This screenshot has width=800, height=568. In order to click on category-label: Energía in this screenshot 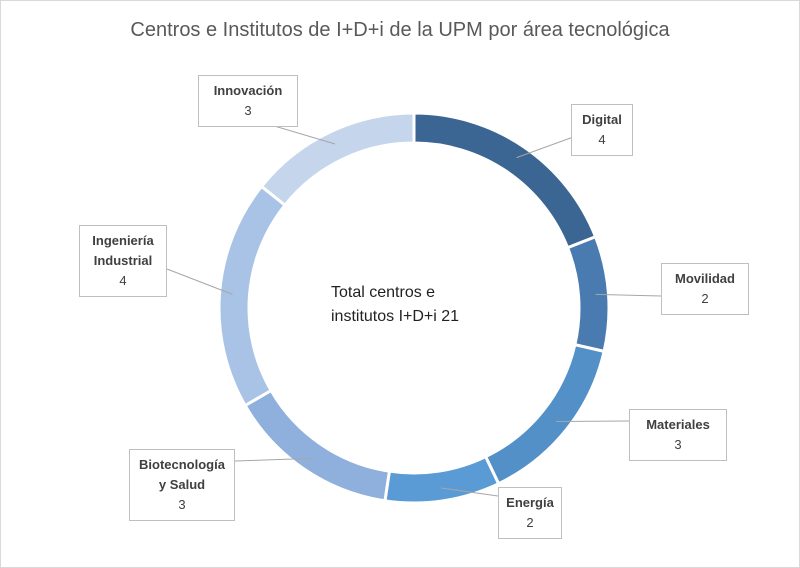, I will do `click(530, 502)`.